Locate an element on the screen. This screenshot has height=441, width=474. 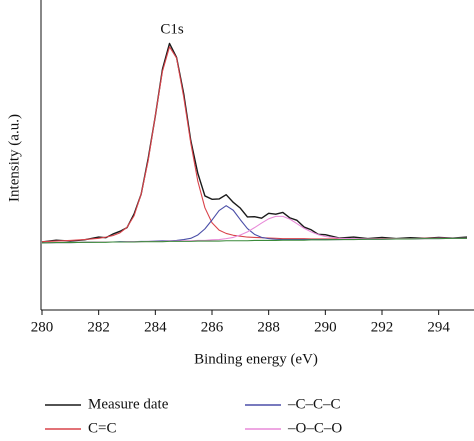
x-tick-label: 288 is located at coordinates (268, 327).